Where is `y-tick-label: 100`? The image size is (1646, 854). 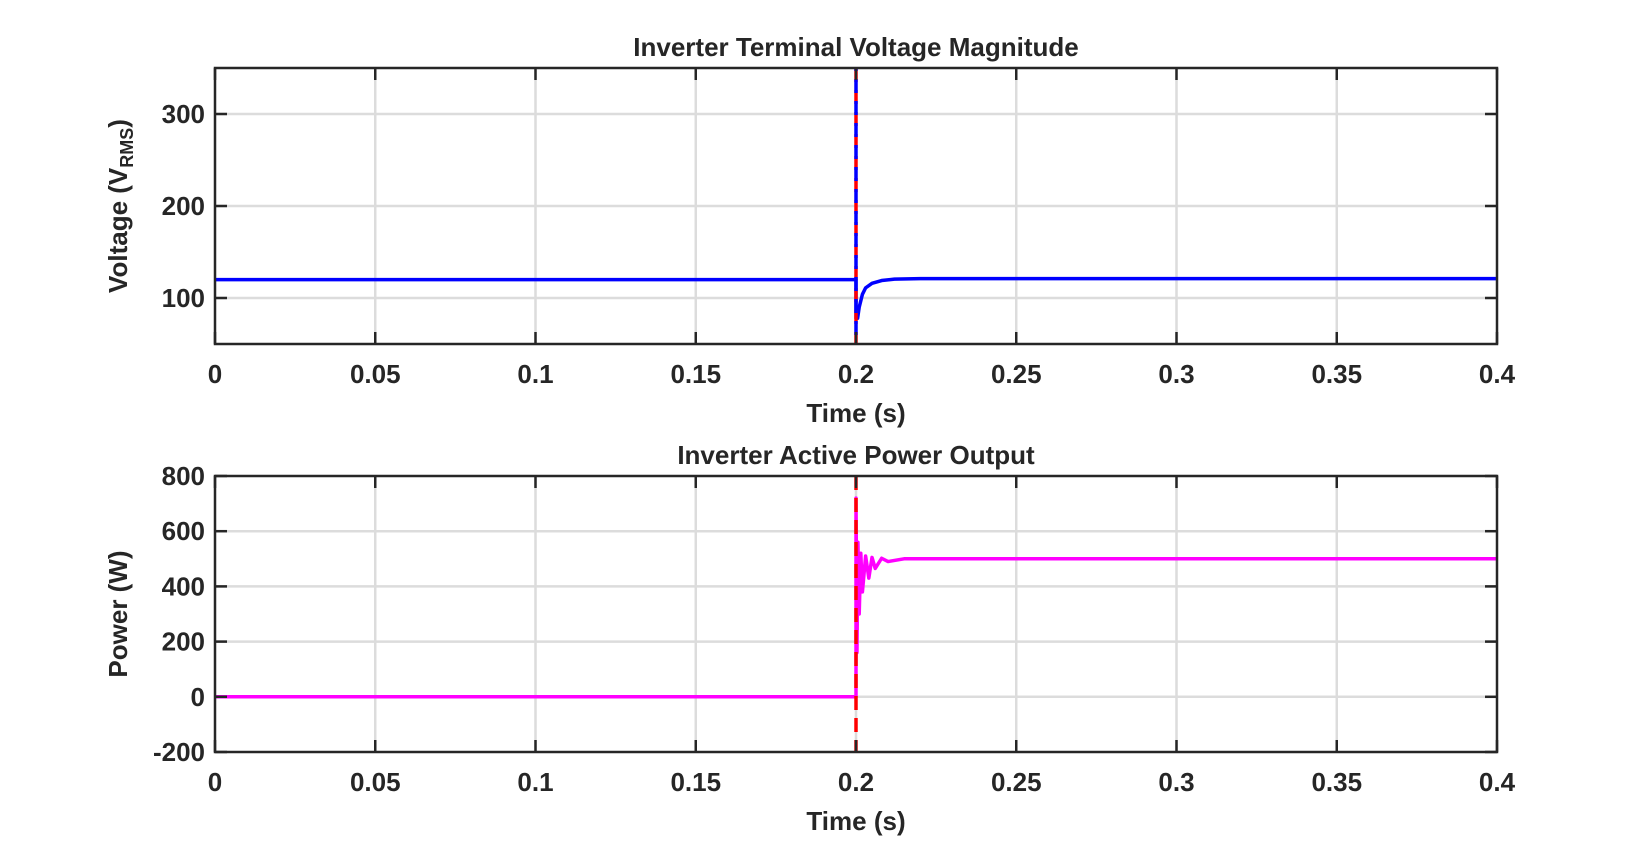
y-tick-label: 100 is located at coordinates (183, 298).